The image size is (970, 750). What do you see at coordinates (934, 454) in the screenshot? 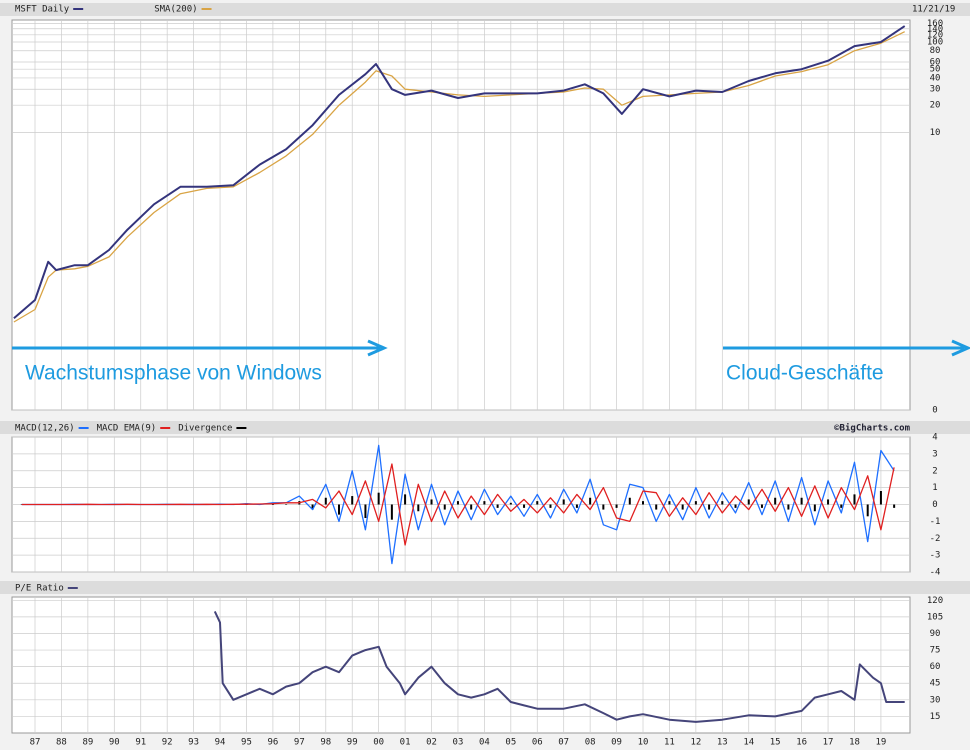
I see `y-tick-label: 3` at bounding box center [934, 454].